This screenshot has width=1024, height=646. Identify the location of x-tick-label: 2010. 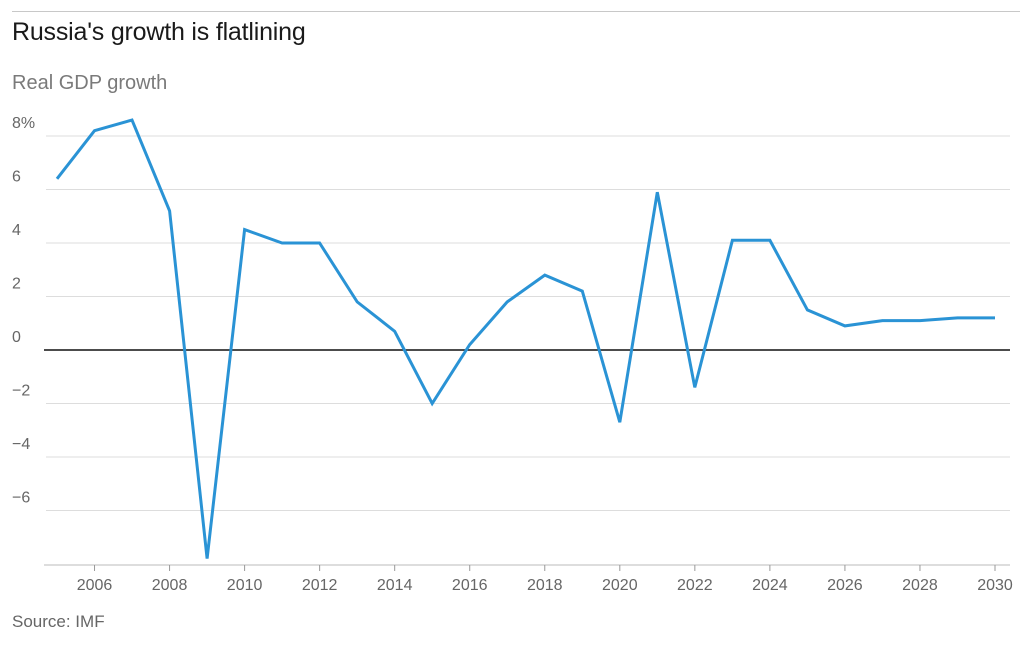
(245, 585).